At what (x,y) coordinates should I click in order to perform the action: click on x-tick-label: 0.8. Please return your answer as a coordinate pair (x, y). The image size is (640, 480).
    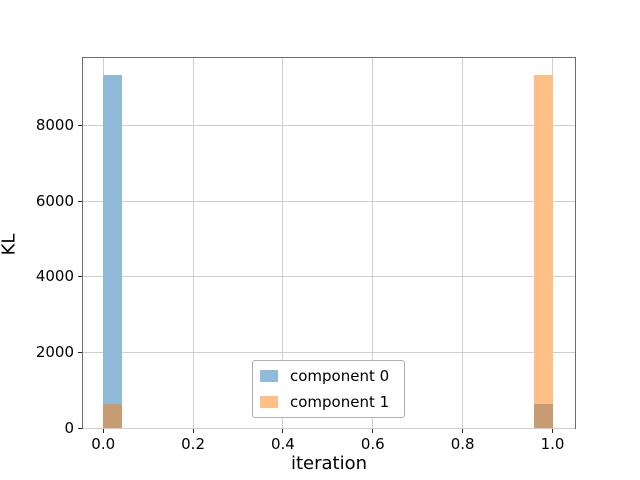
    Looking at the image, I should click on (462, 444).